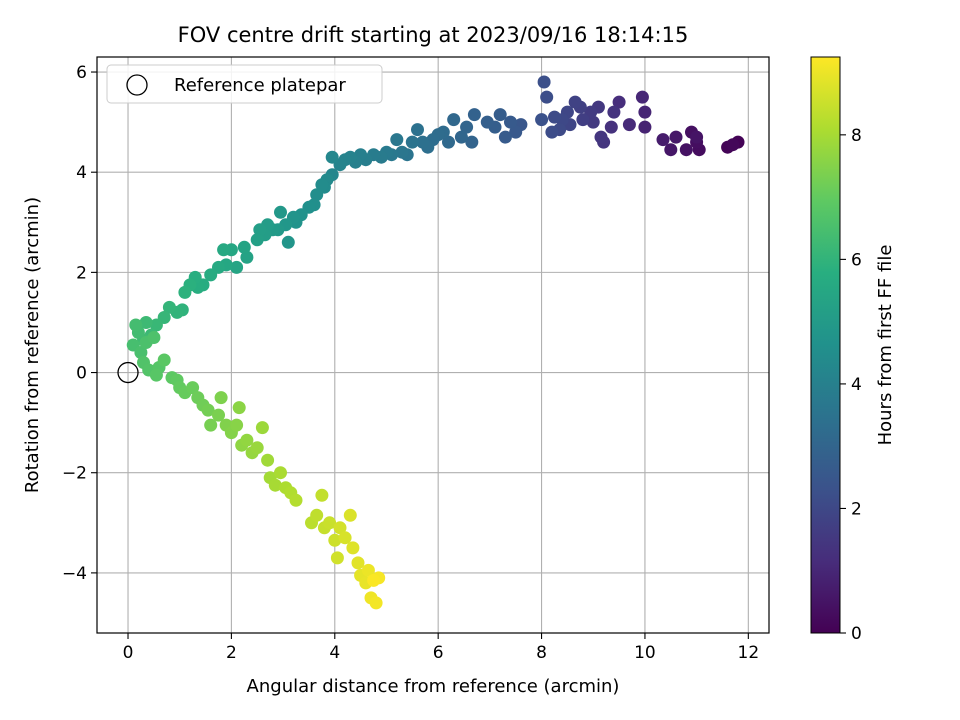  I want to click on y-axis-label: Rotation from reference (arcmin), so click(32, 345).